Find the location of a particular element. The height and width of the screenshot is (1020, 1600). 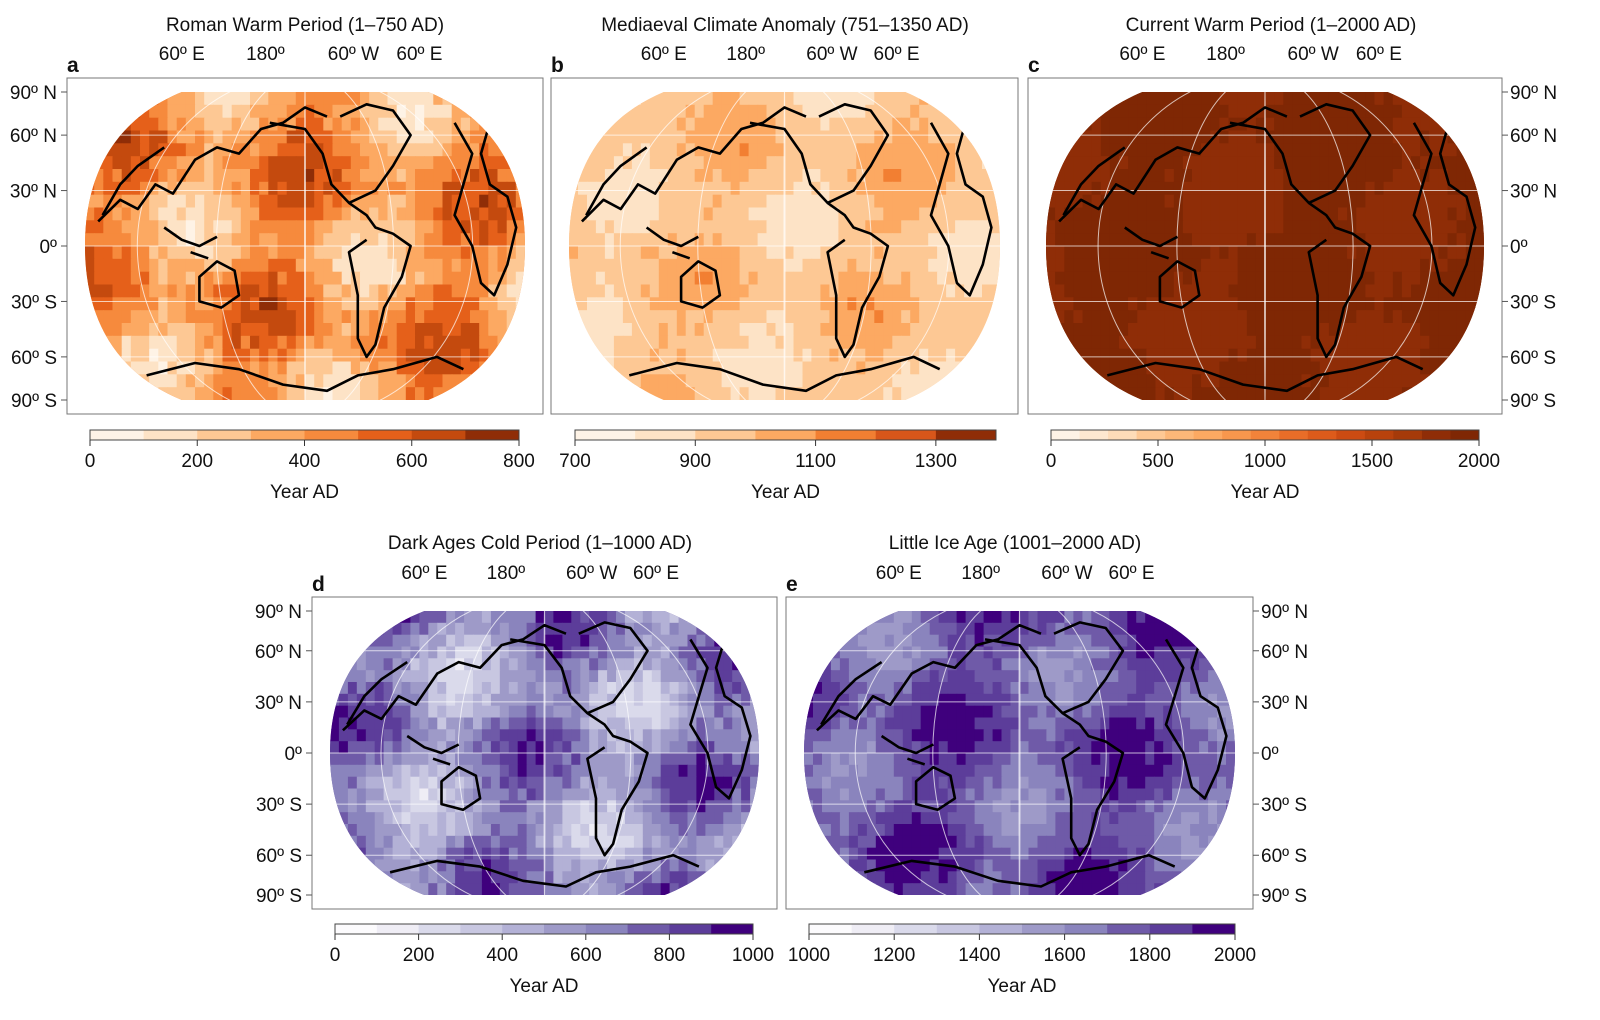

panel-letter: c is located at coordinates (1034, 65).